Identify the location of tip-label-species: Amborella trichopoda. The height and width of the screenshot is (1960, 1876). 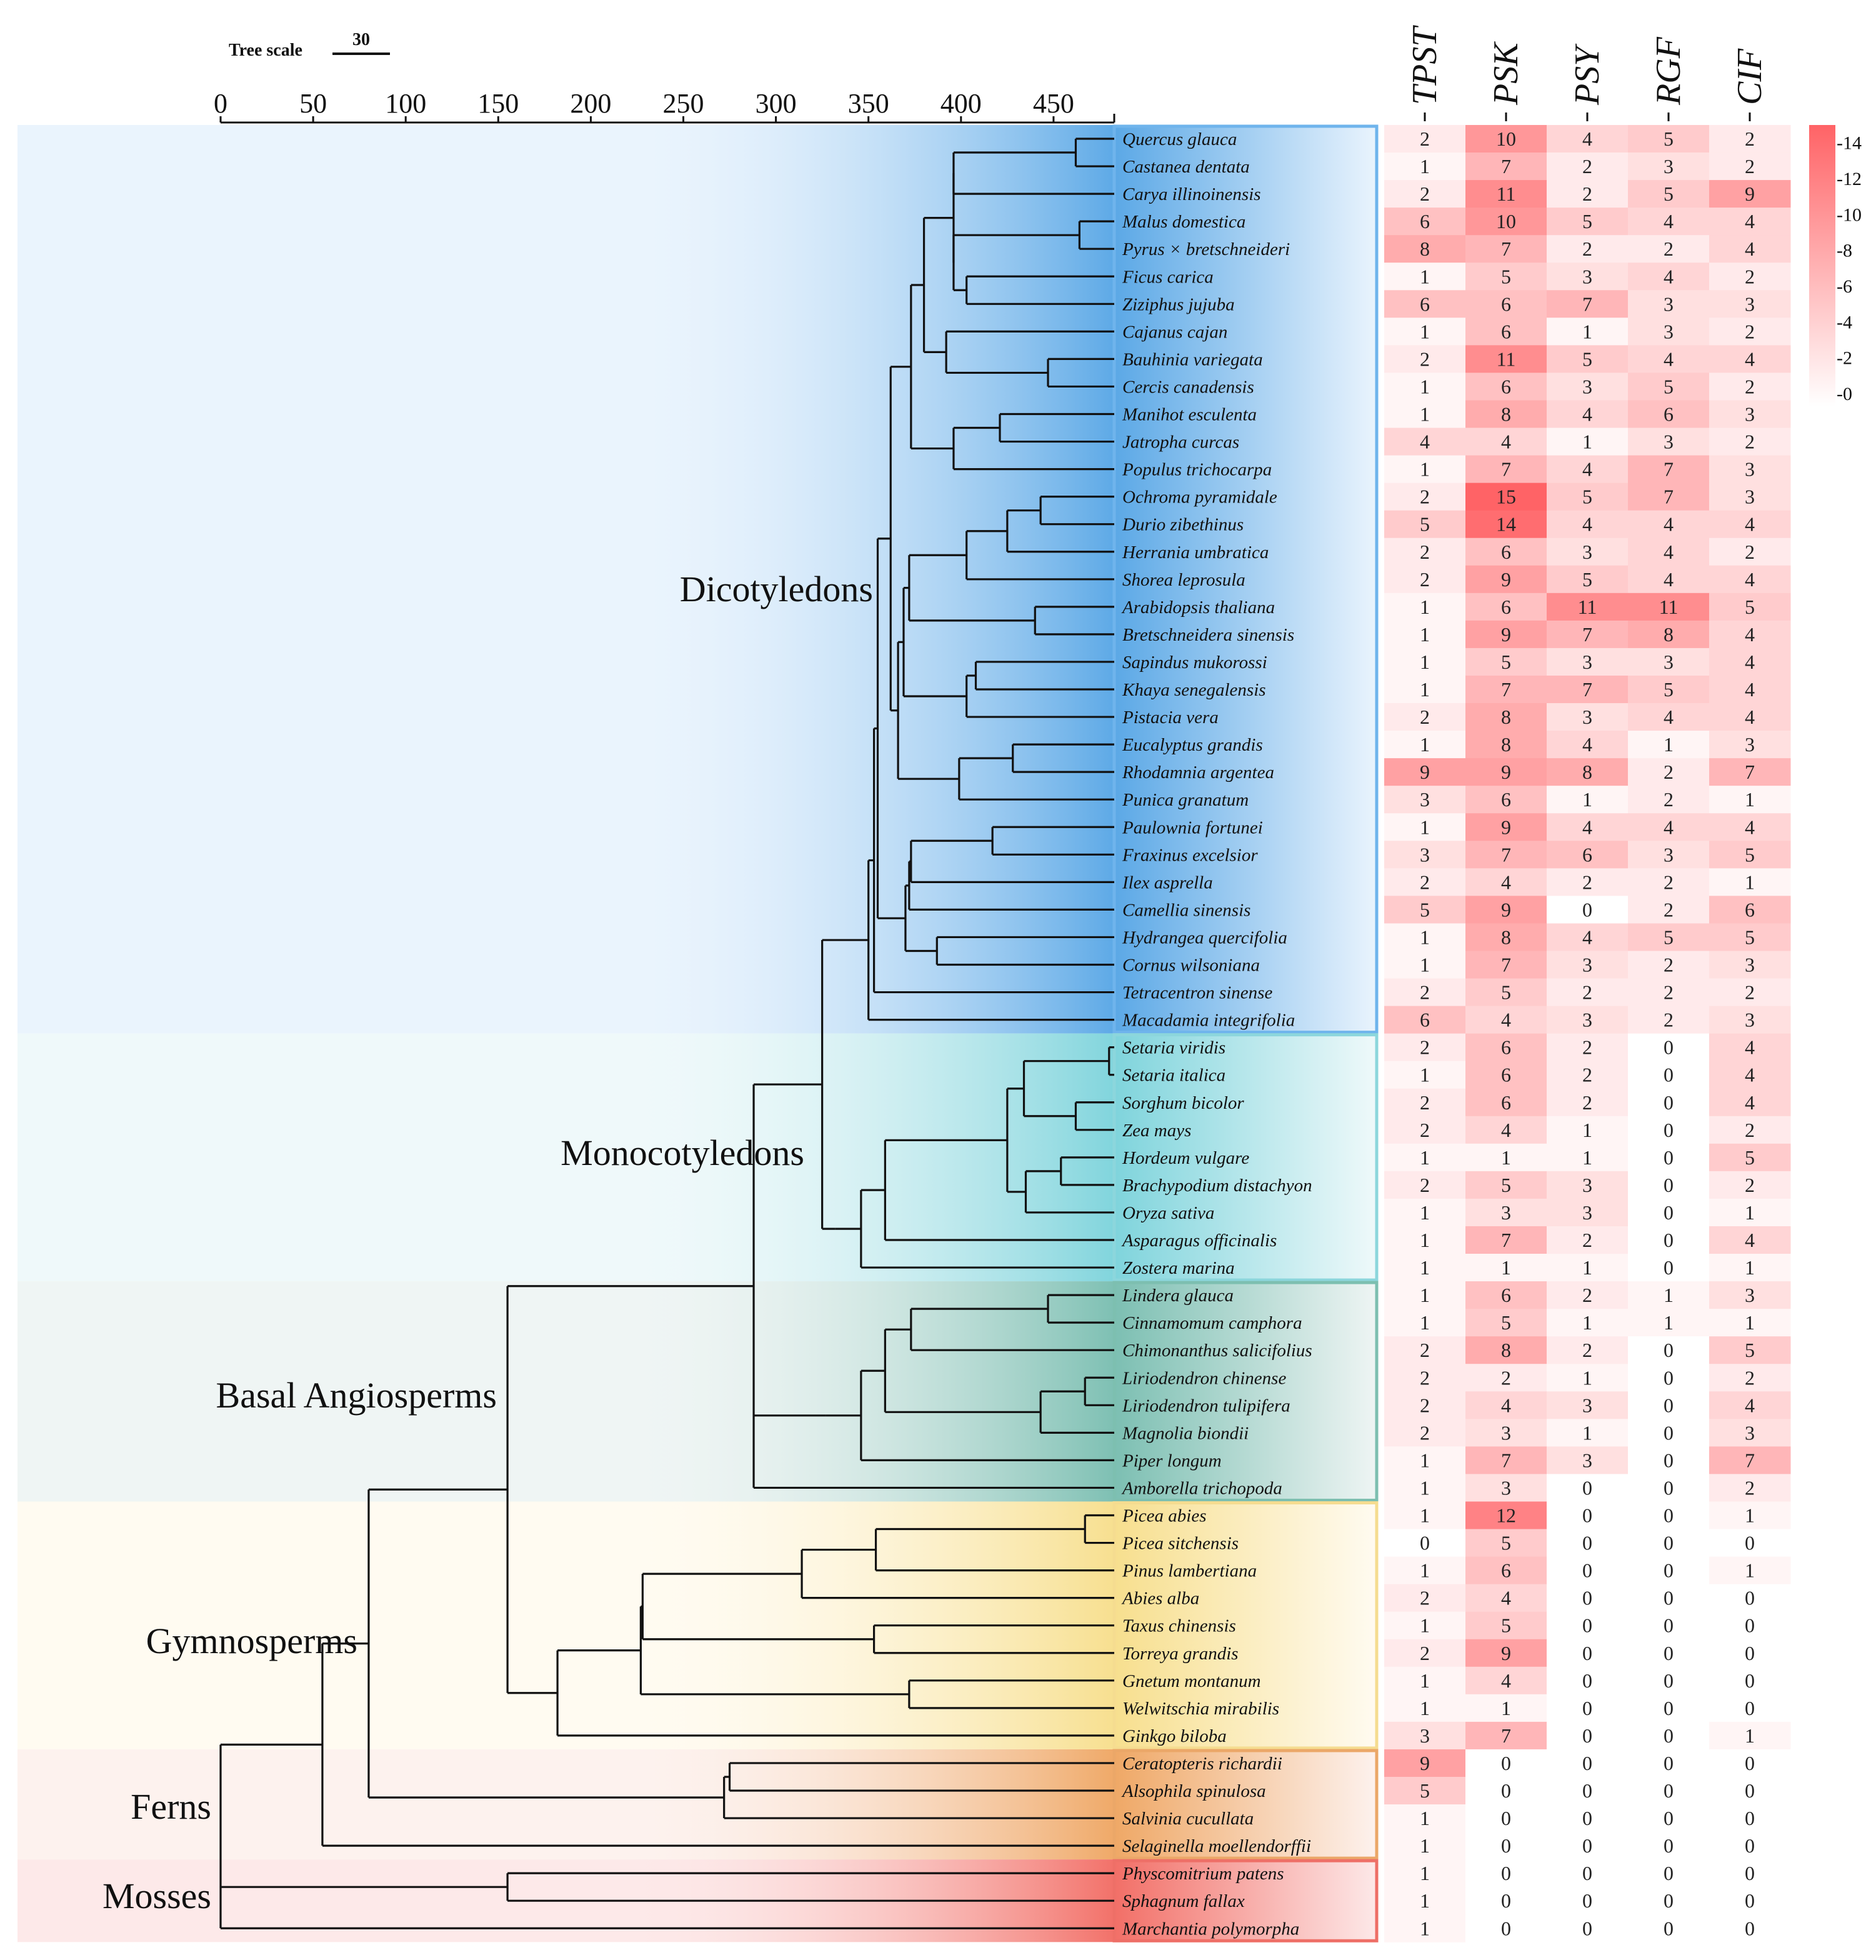
(1201, 1488).